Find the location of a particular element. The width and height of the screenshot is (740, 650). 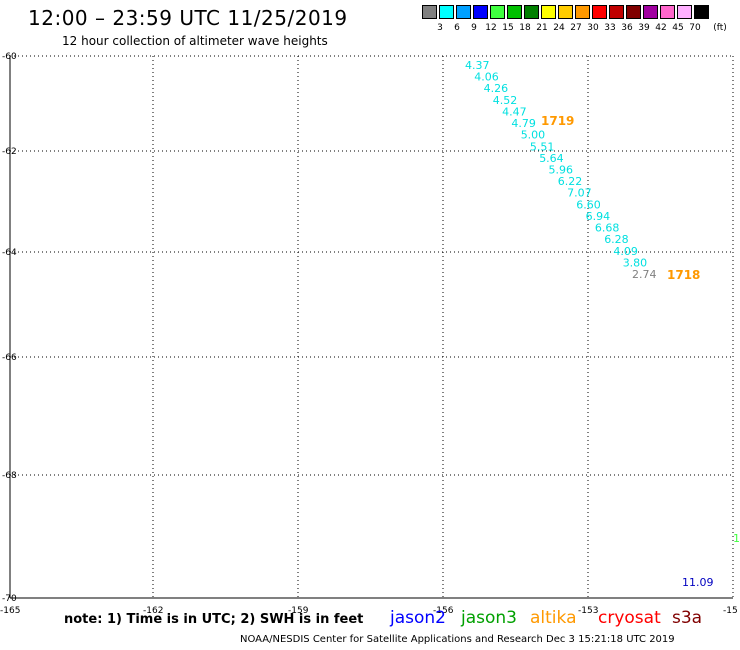

color-scale-label: 15 is located at coordinates (508, 28).